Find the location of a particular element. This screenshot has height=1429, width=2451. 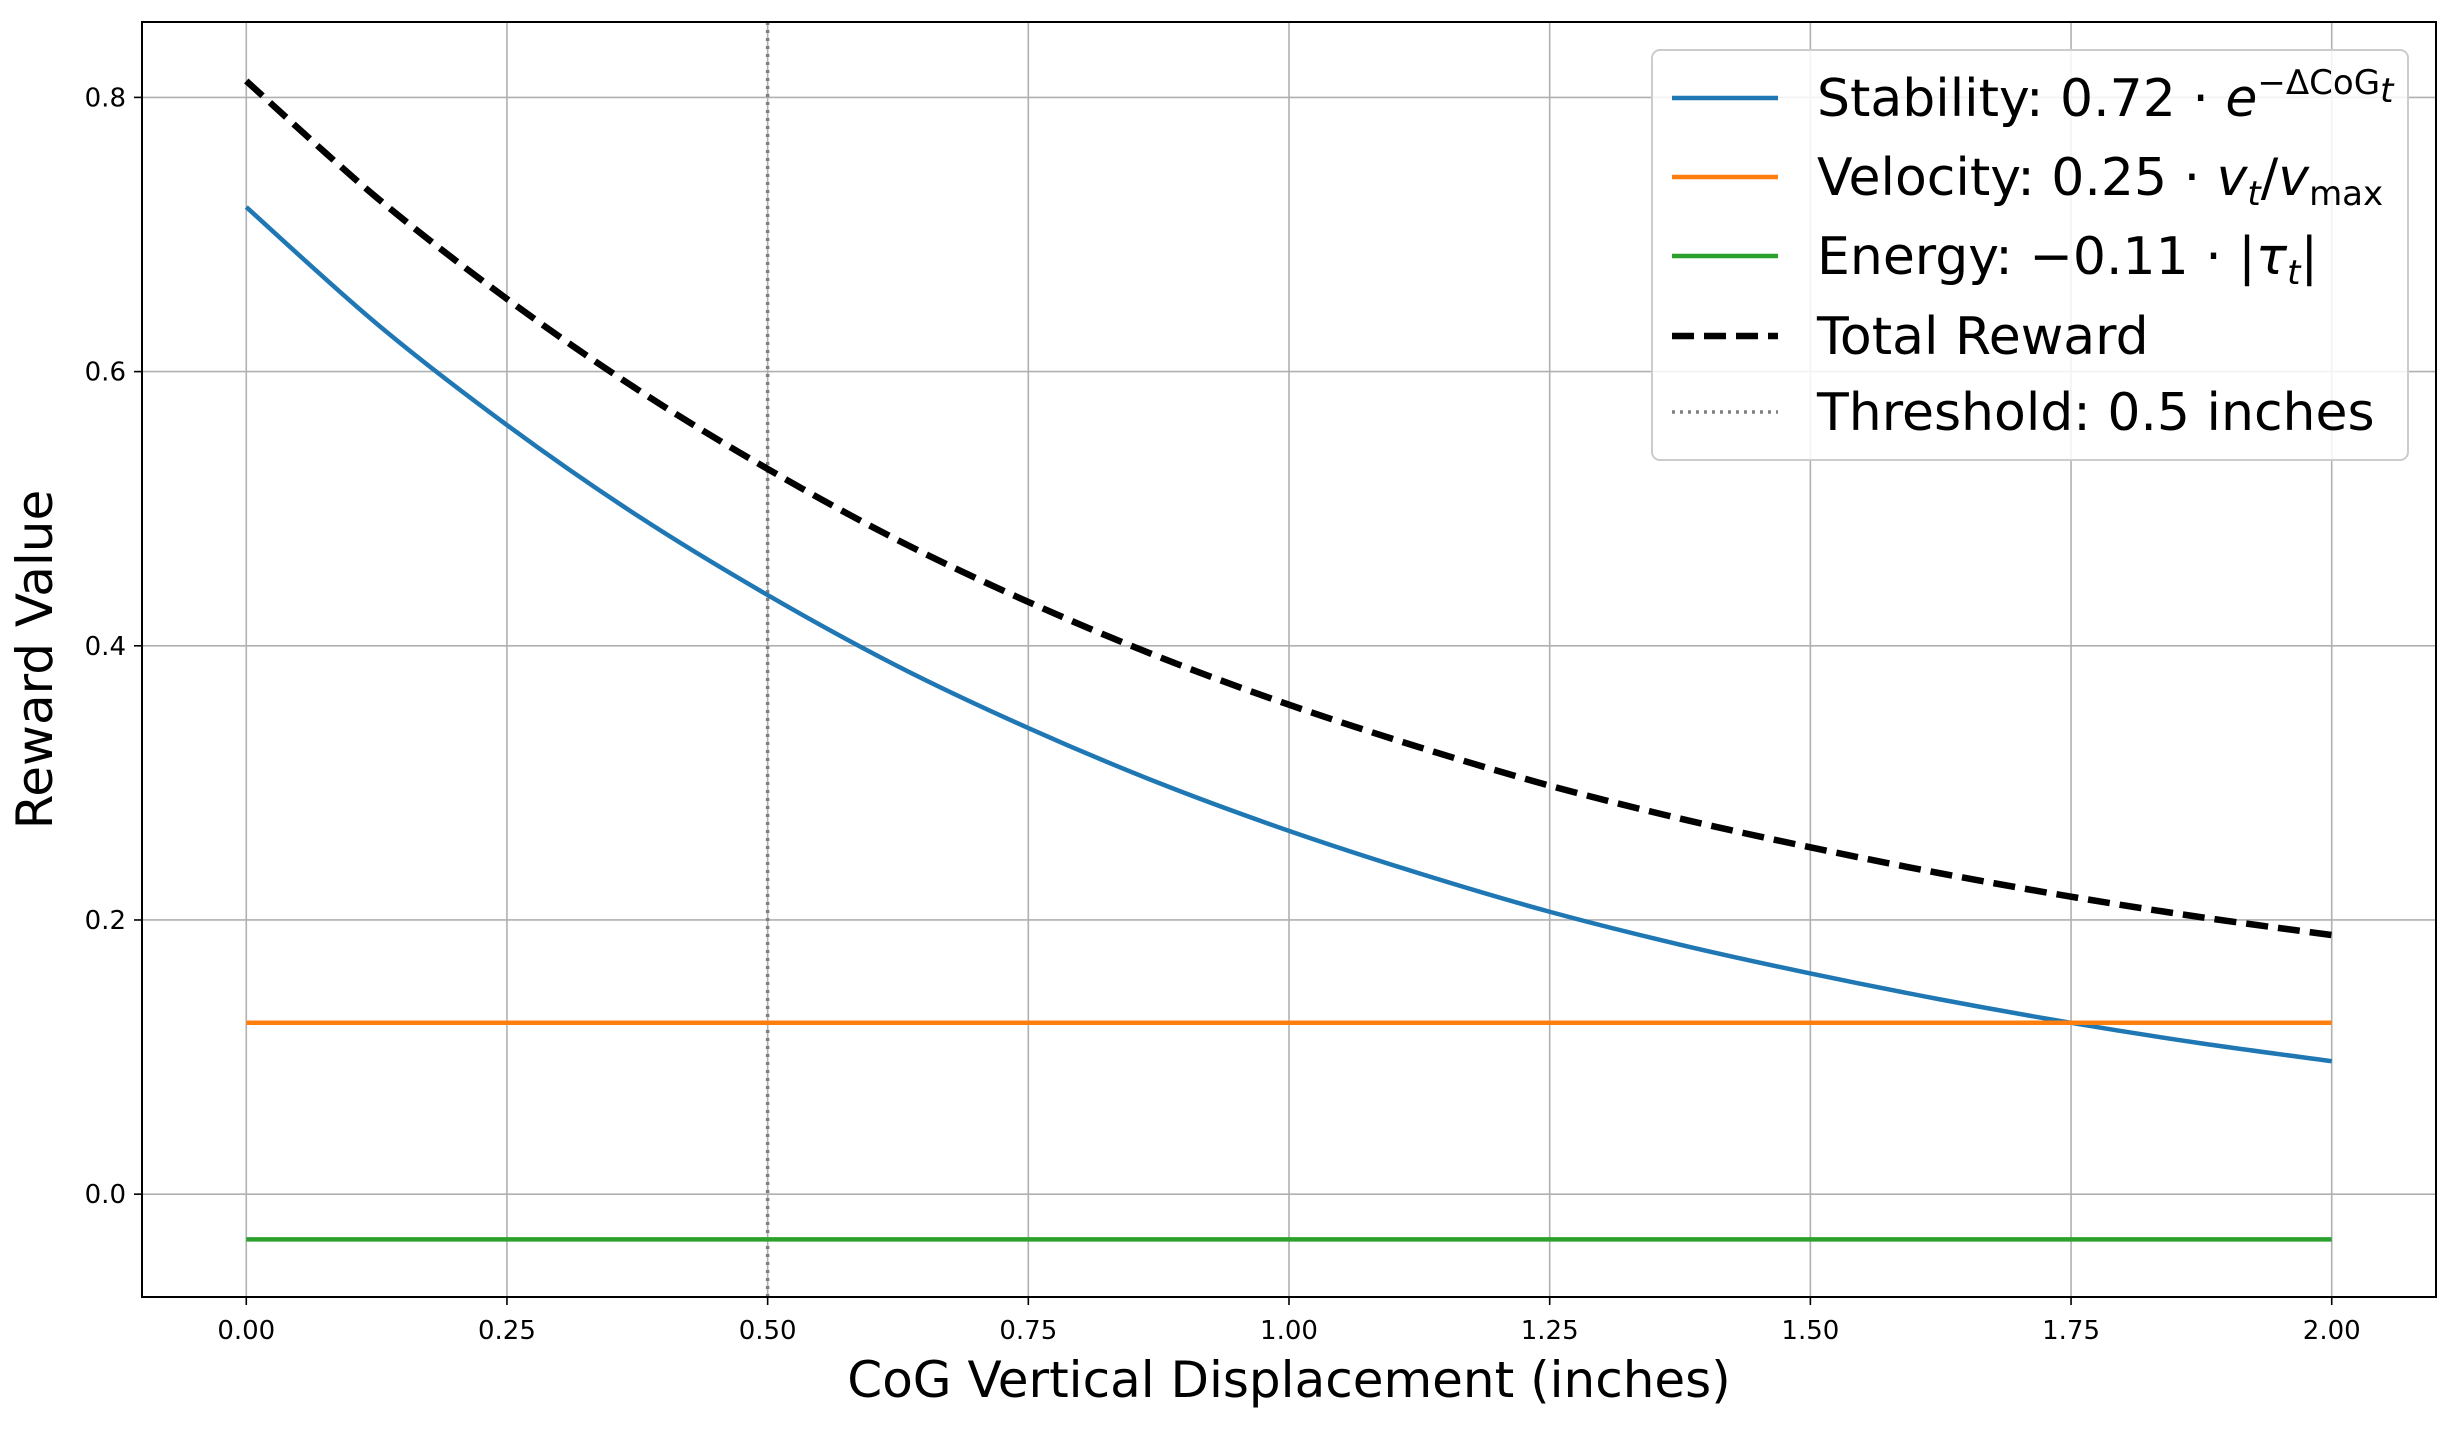

legend-energy-suffix: | is located at coordinates (2309, 257).